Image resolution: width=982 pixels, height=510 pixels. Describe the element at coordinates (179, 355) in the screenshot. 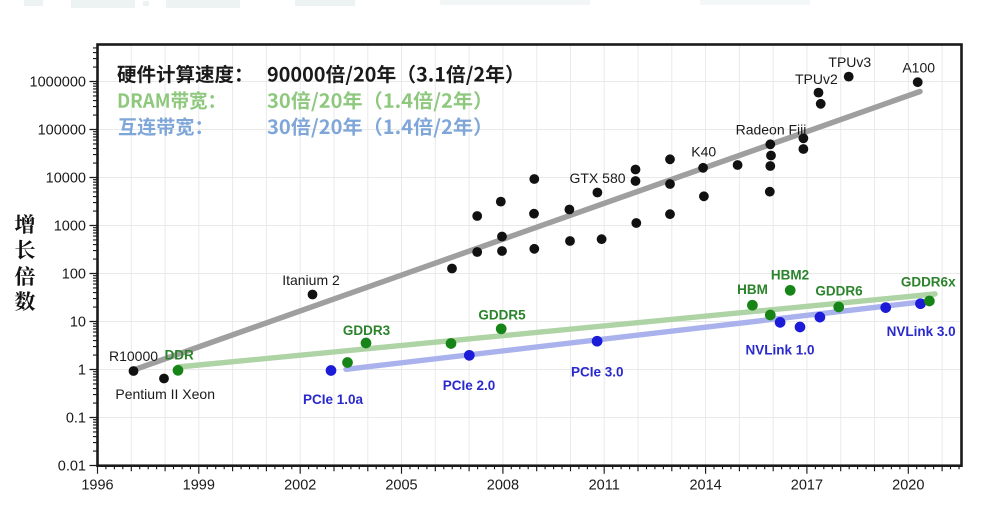

I see `svg-text: DDR` at that location.